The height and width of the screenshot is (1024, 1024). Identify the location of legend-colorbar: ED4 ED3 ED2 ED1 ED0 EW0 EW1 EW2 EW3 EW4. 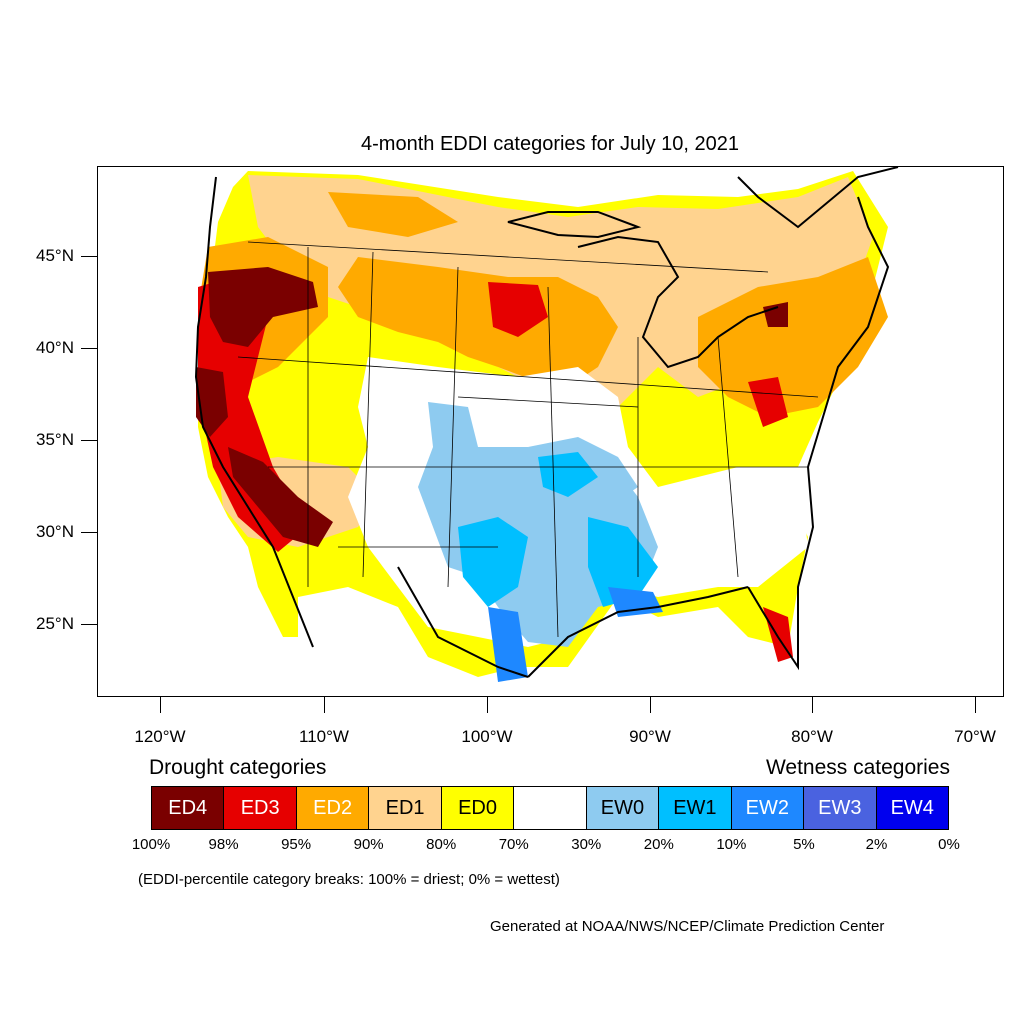
(550, 808).